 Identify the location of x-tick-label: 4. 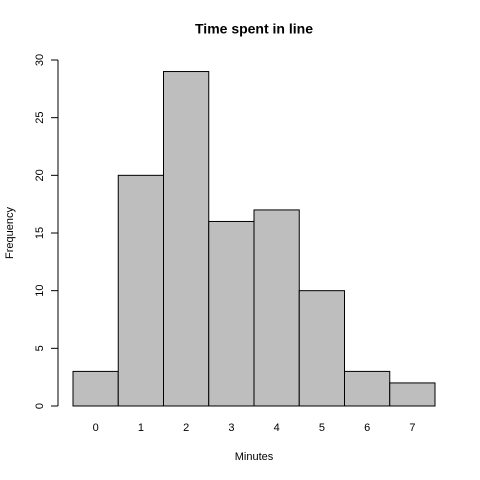
(277, 428).